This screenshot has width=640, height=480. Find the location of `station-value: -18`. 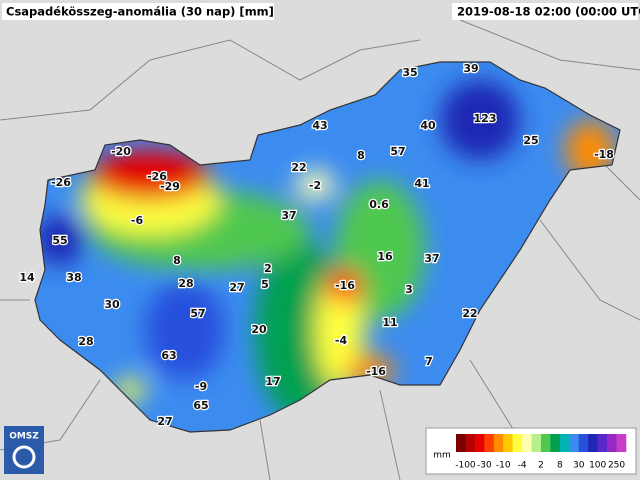

station-value: -18 is located at coordinates (604, 154).